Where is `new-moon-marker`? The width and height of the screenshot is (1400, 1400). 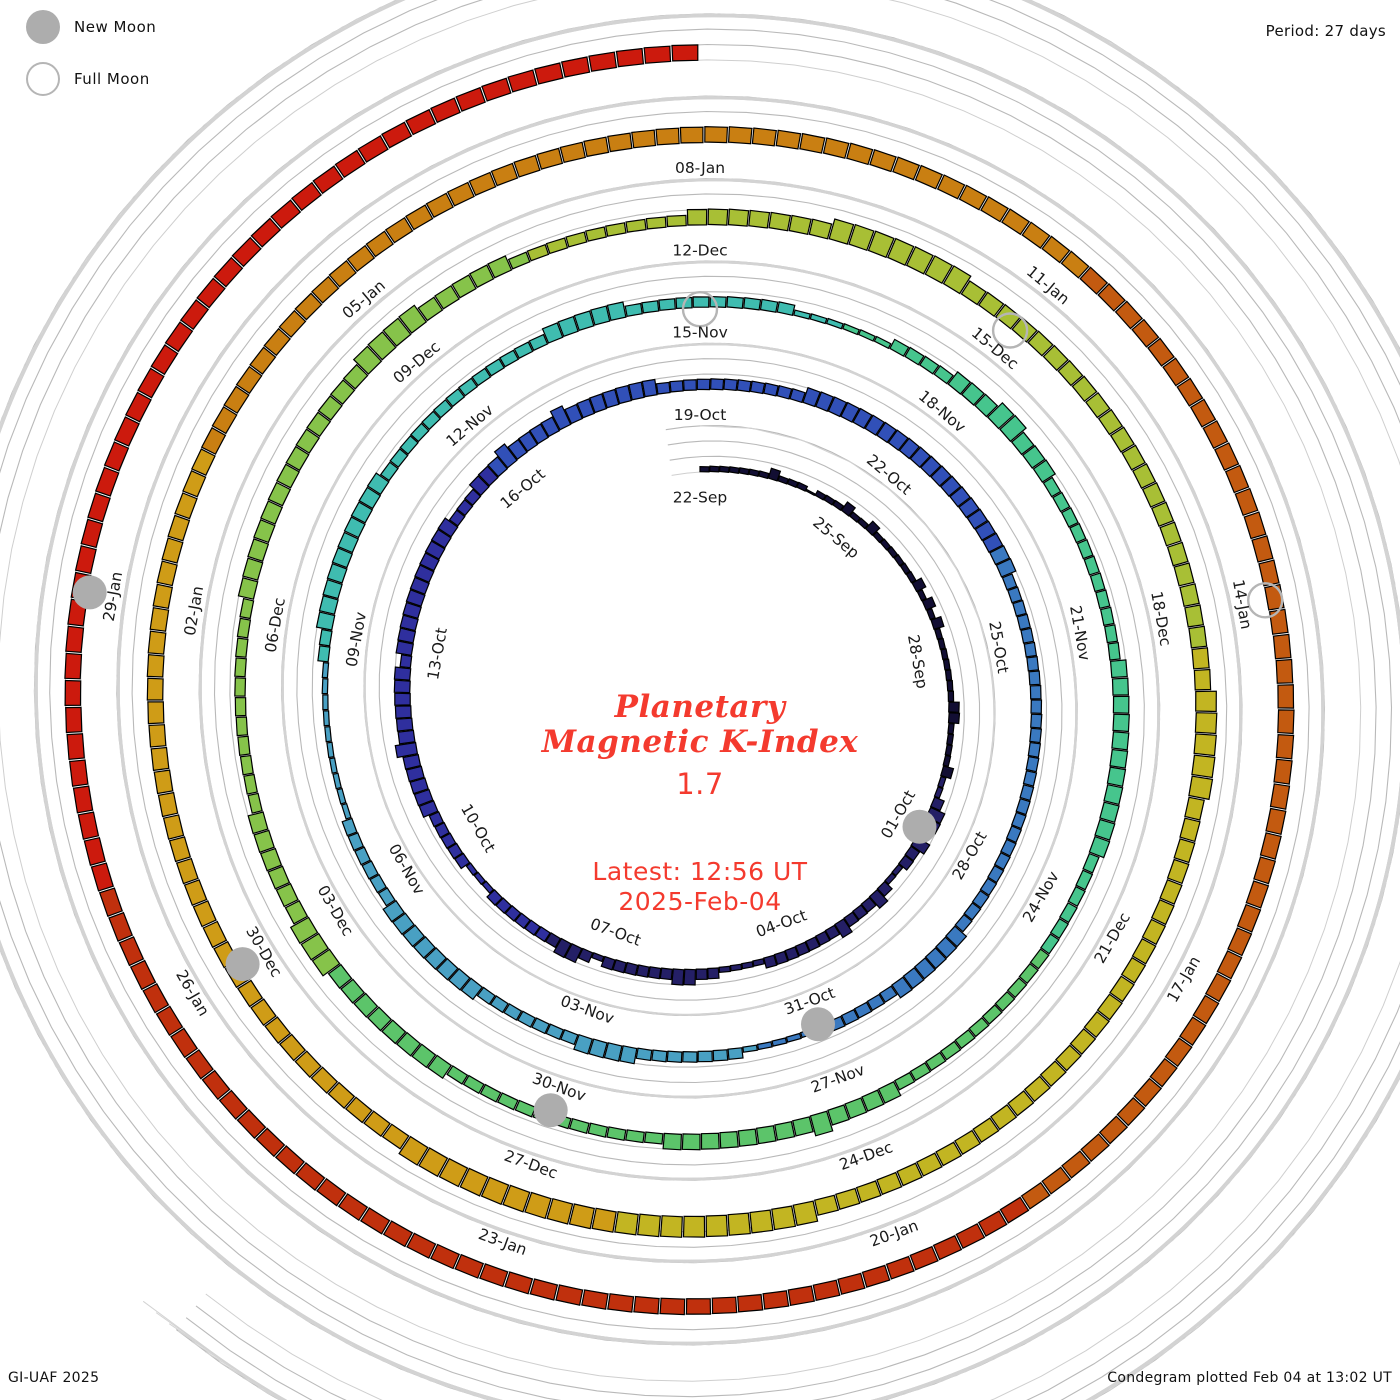
new-moon-marker is located at coordinates (89, 592).